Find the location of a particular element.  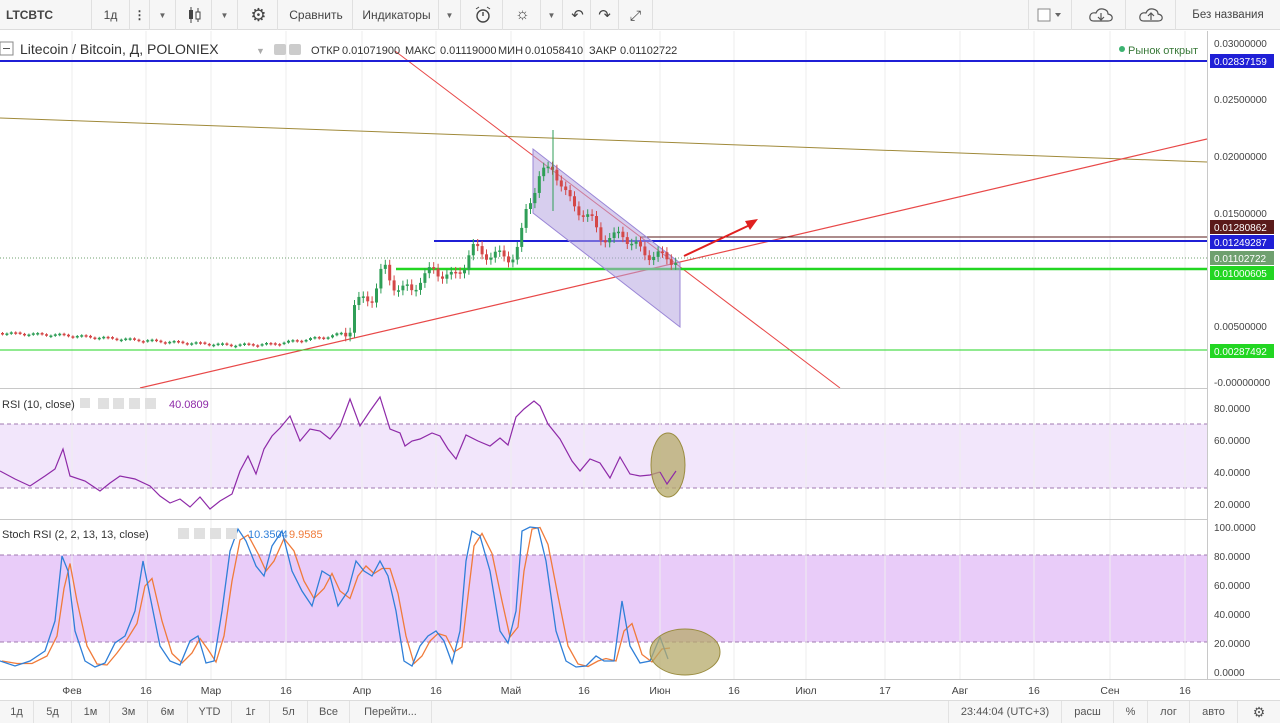

symbol-title: Litecoin / Bitcoin, Д, POLONIEX is located at coordinates (119, 49).